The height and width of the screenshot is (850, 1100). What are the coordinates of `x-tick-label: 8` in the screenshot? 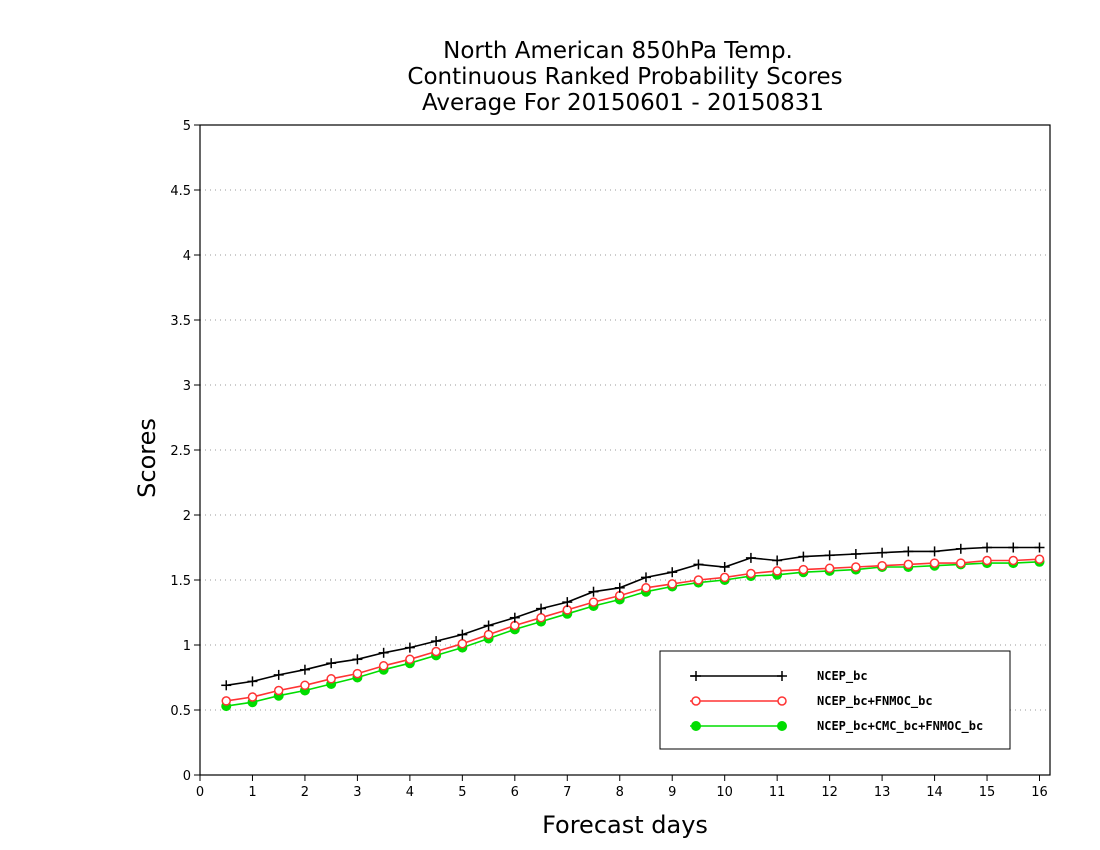 It's located at (620, 792).